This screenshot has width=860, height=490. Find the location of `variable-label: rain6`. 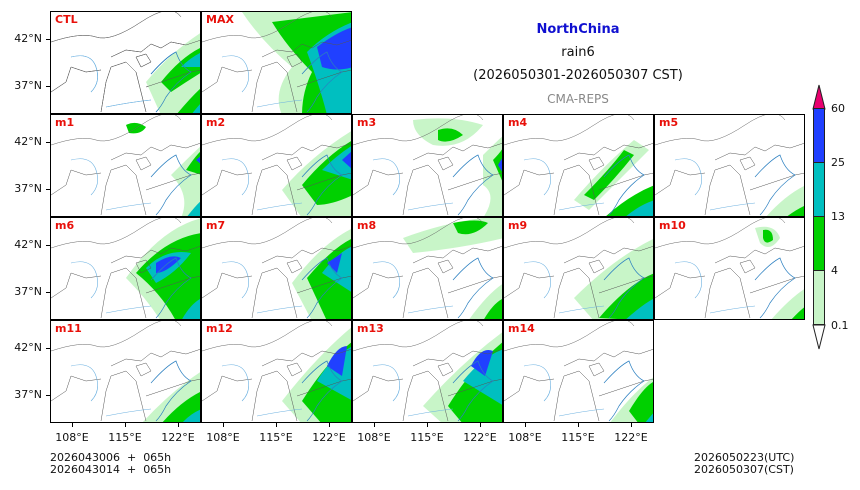

variable-label: rain6 is located at coordinates (578, 52).